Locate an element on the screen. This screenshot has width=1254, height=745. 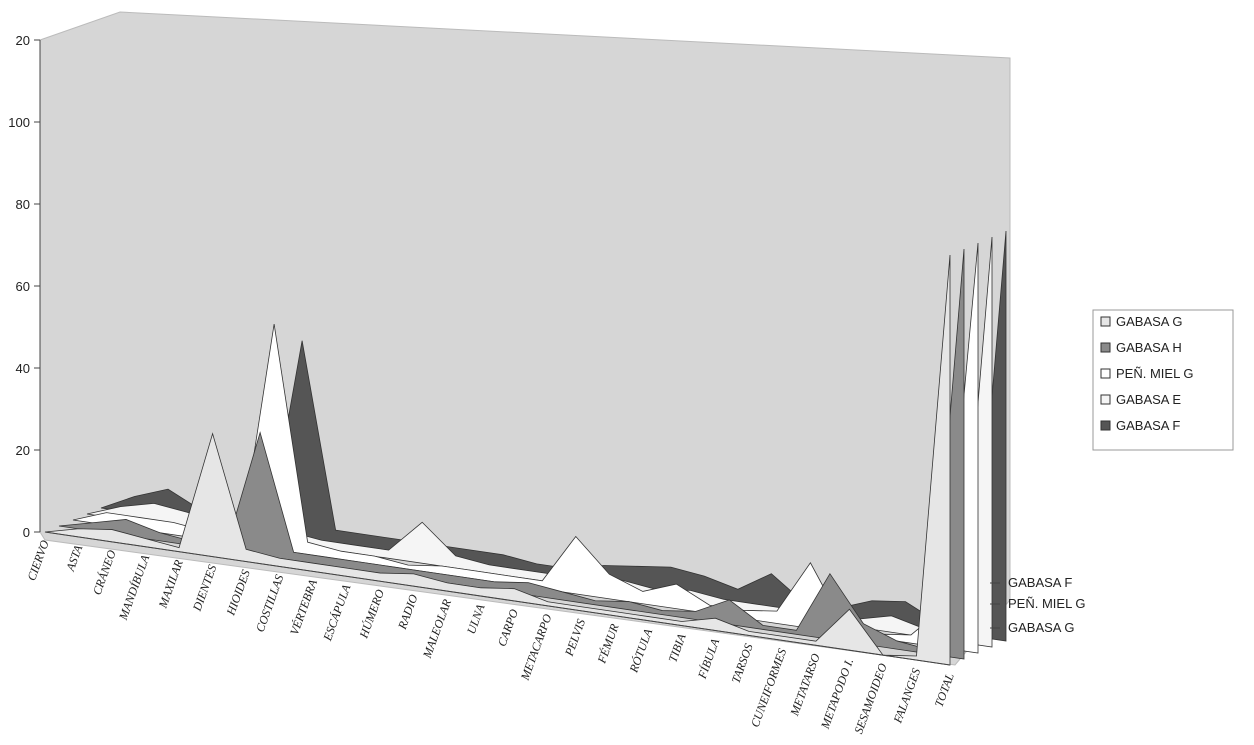
x-tick-label: ESCÁPULA is located at coordinates (337, 612).